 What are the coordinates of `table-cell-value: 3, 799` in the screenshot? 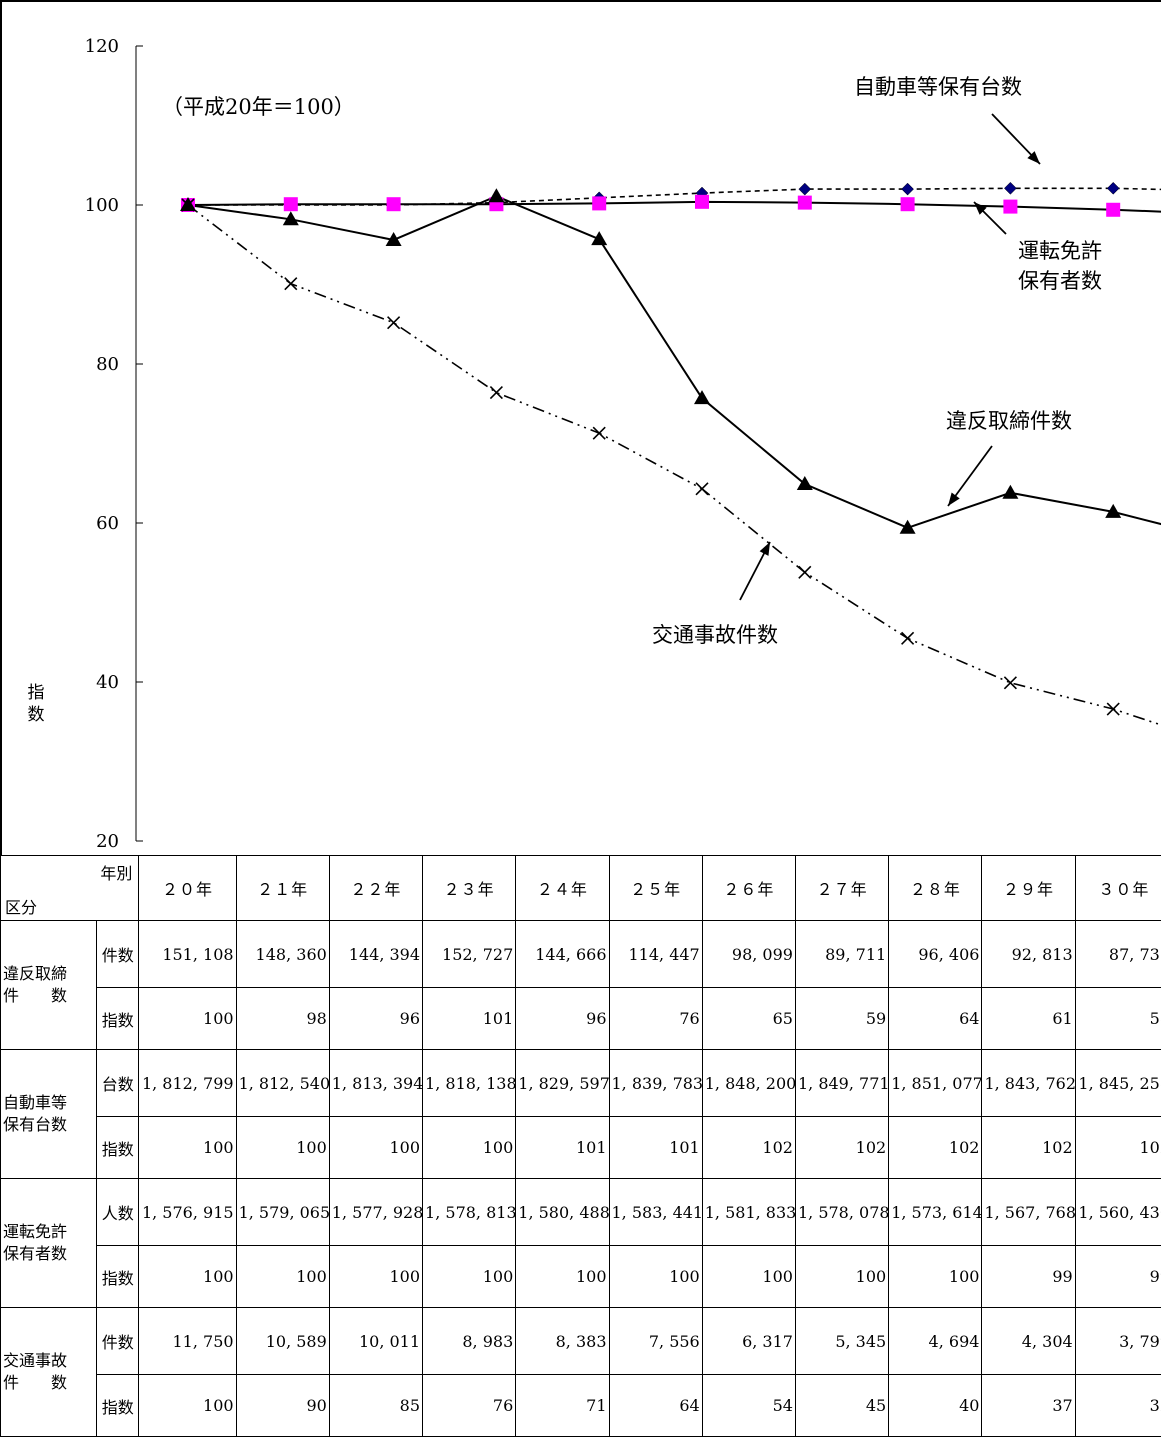 It's located at (1117, 1341).